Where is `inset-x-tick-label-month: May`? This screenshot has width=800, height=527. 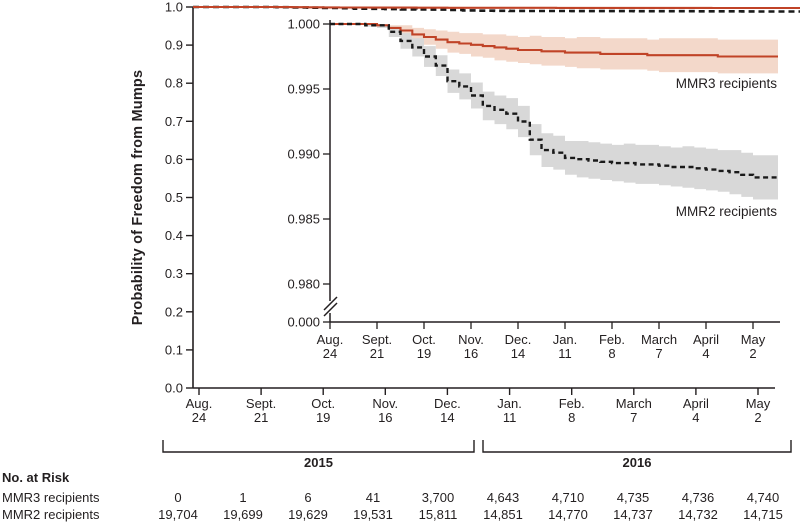 inset-x-tick-label-month: May is located at coordinates (753, 339).